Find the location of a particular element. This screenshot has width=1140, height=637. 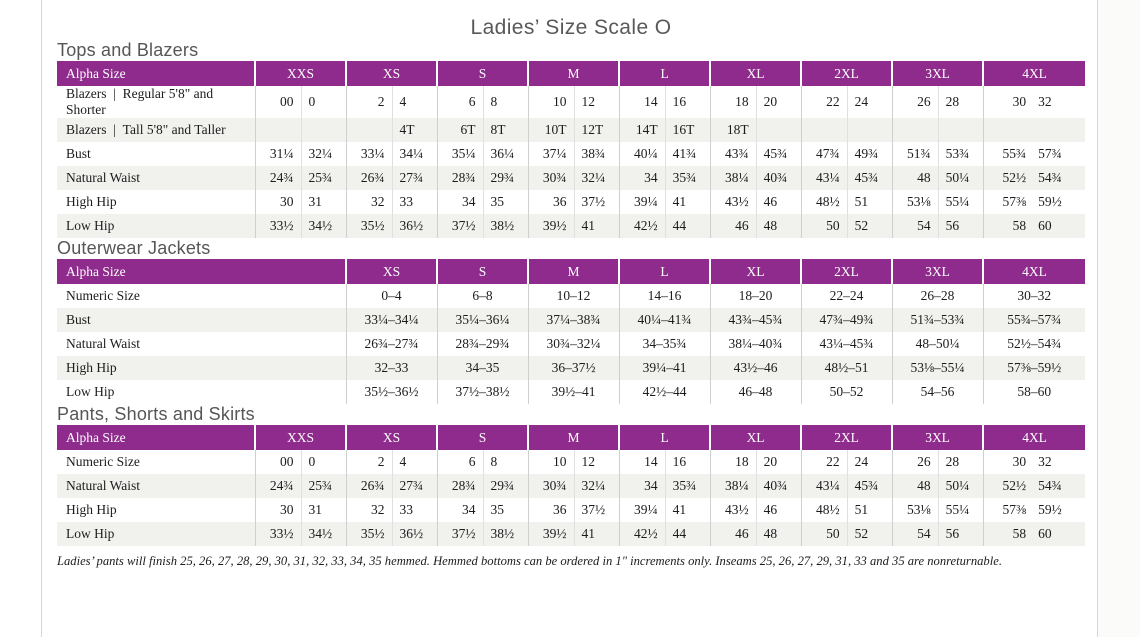

value-cell: 55¾–57¾ is located at coordinates (1033, 320).